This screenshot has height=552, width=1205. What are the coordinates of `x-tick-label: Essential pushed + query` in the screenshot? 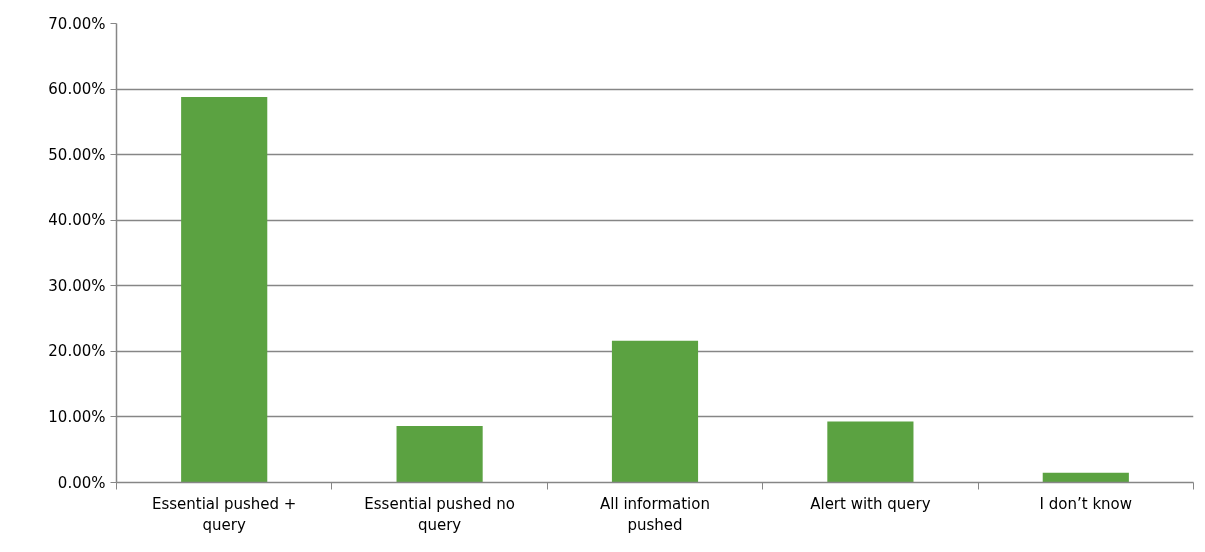 It's located at (224, 514).